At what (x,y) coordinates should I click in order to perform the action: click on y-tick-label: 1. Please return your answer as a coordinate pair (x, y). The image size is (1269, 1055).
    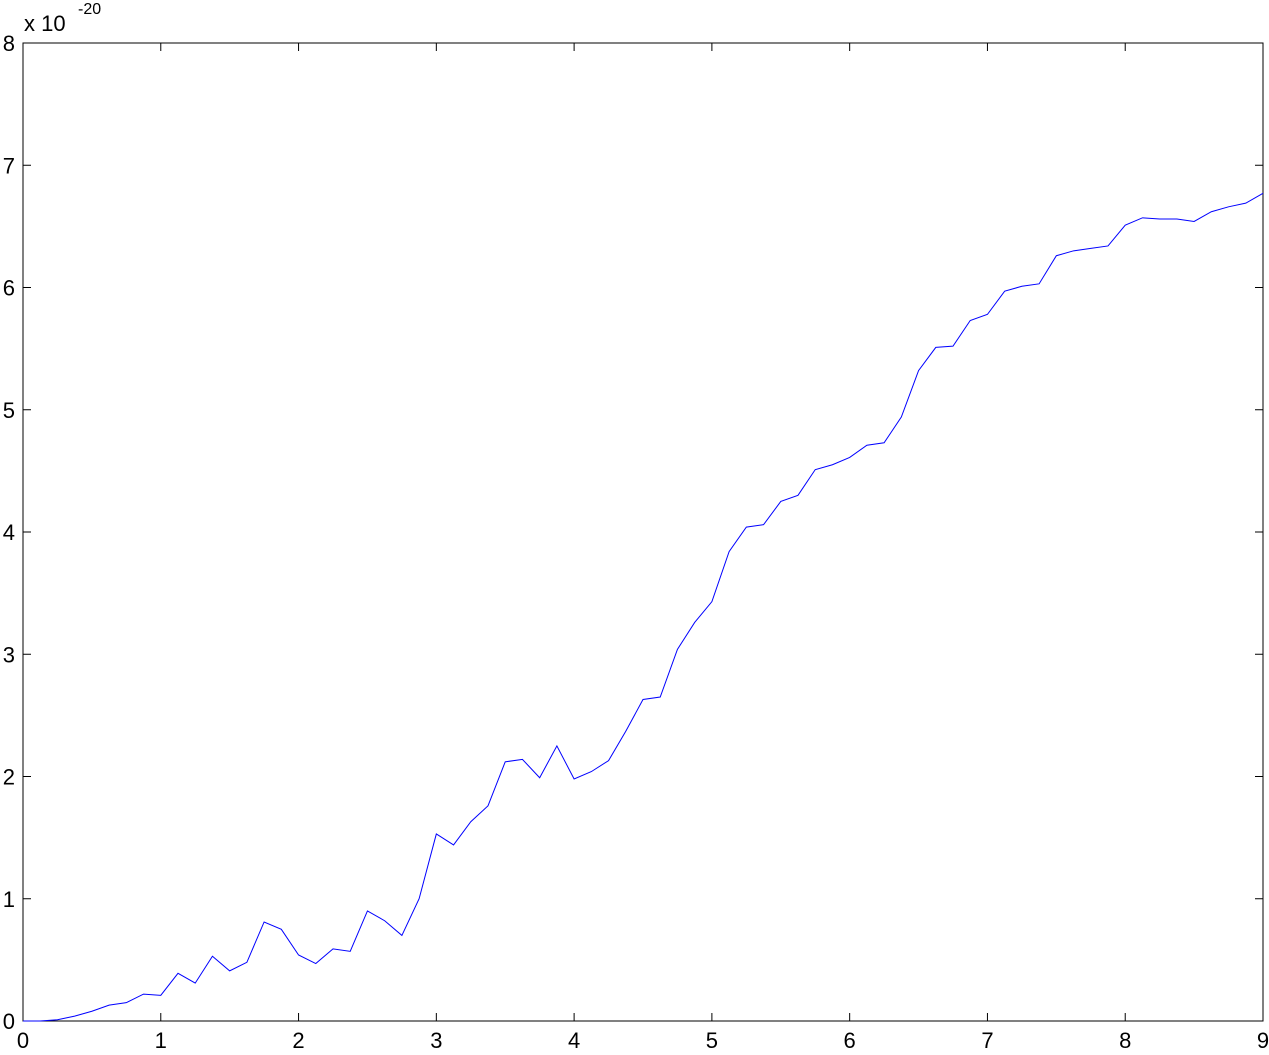
    Looking at the image, I should click on (9, 899).